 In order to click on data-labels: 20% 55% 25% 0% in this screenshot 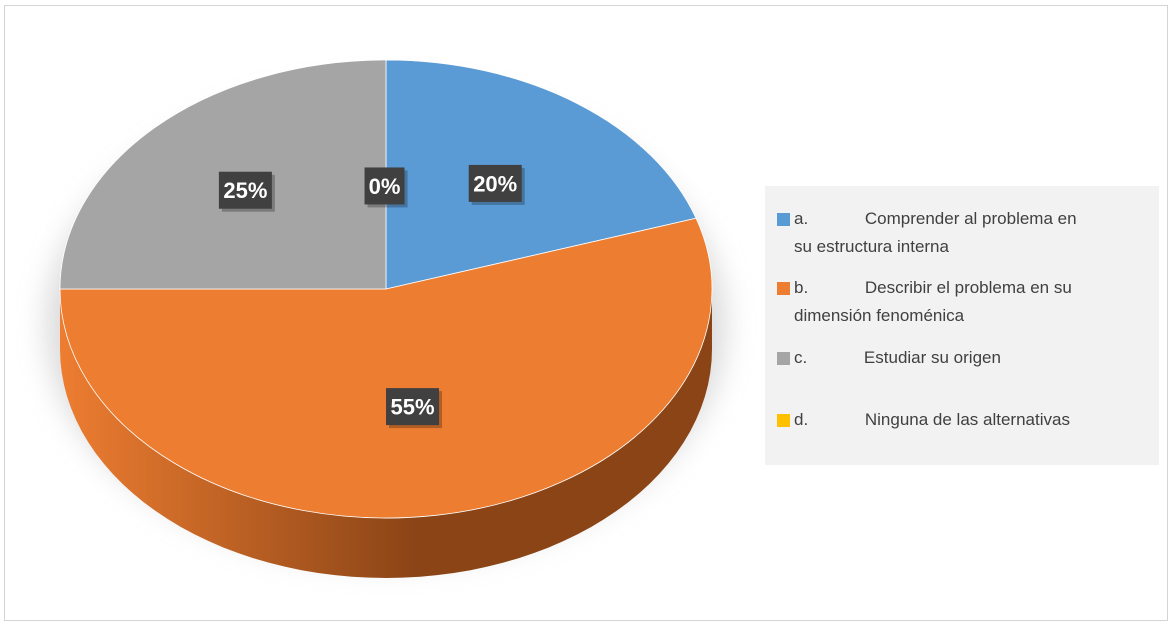, I will do `click(371, 296)`.